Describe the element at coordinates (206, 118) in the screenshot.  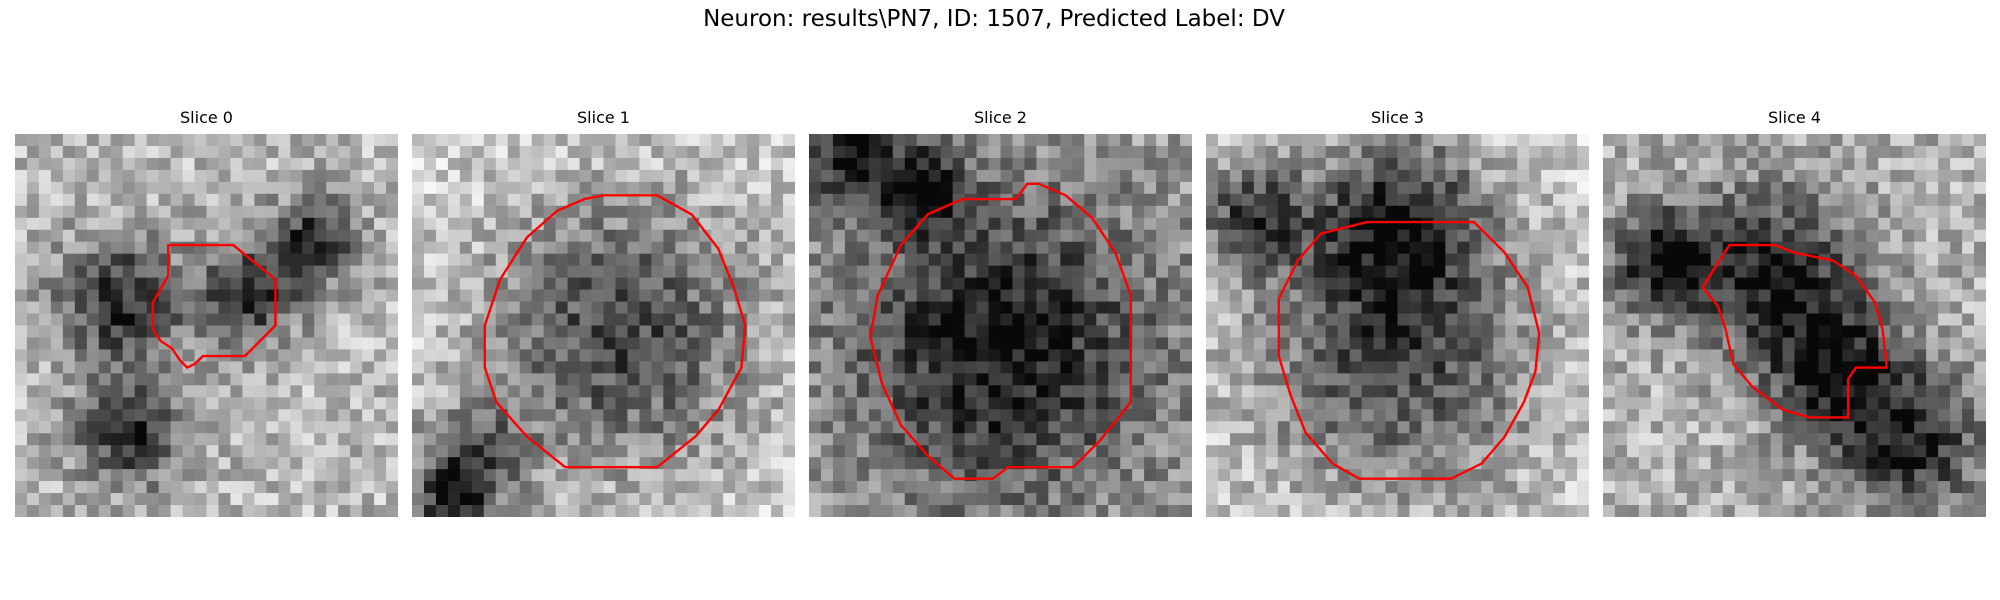
I see `slice-title: Slice 0` at that location.